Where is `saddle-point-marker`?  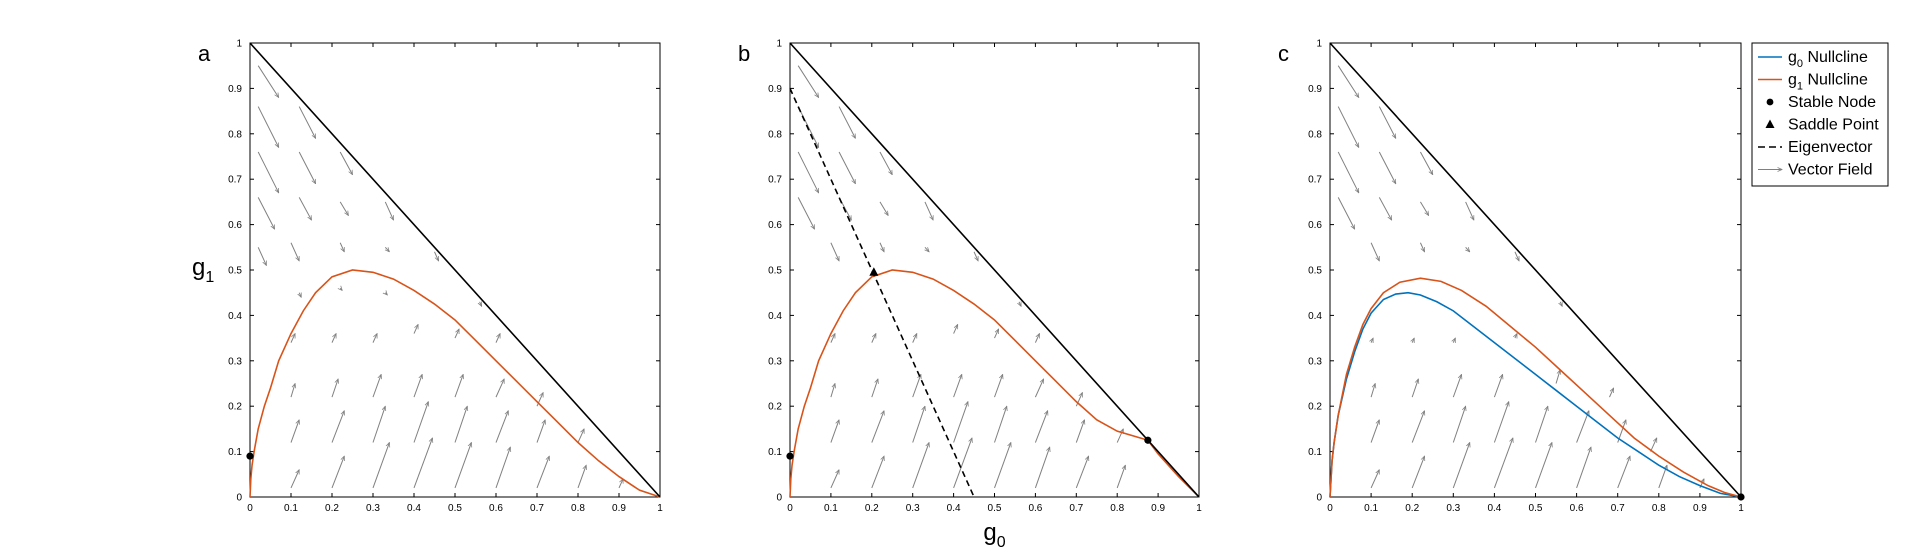
saddle-point-marker is located at coordinates (874, 271).